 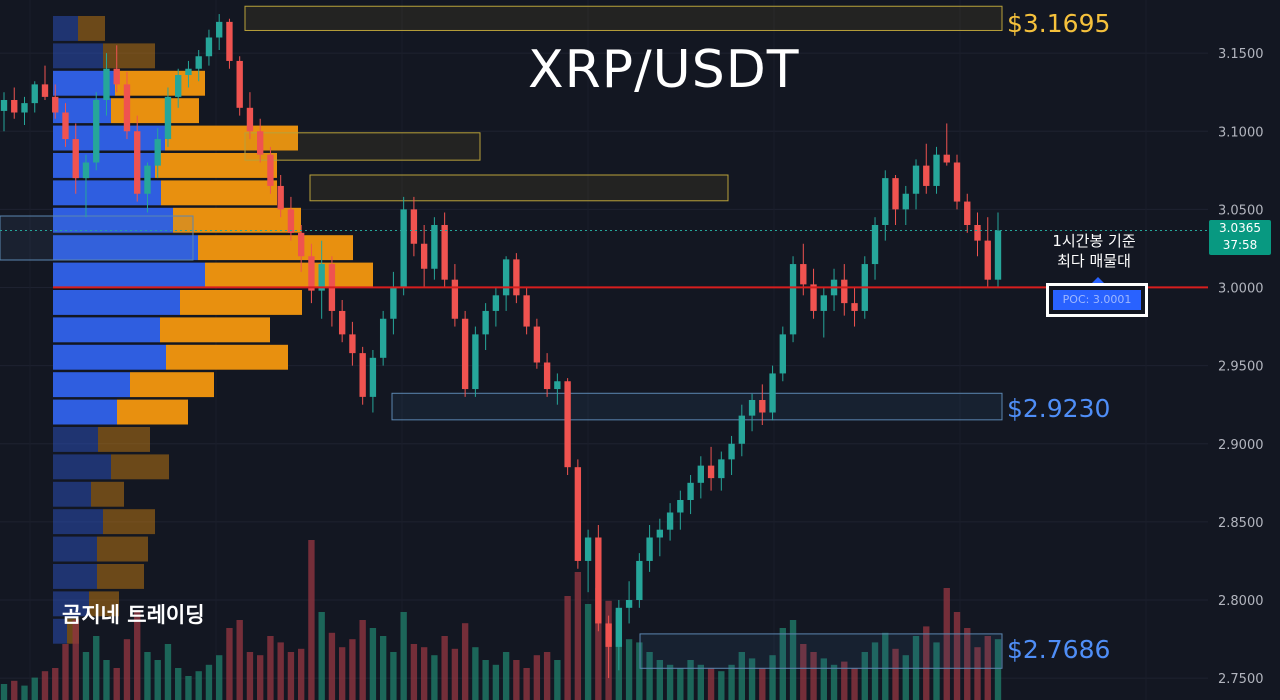 I want to click on level-label-2-7686: $2.7686, so click(x=1059, y=650).